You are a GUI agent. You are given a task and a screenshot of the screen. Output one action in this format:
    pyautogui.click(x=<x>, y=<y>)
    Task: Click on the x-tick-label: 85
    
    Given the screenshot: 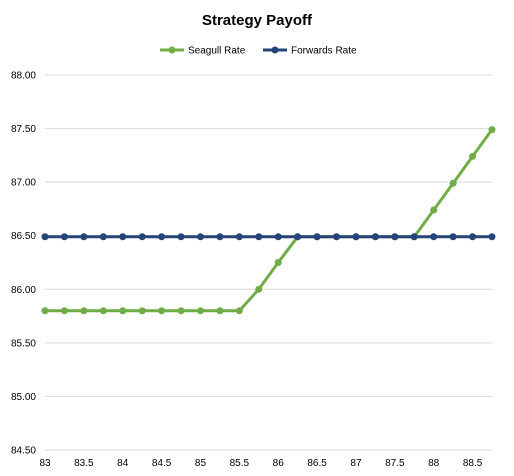 What is the action you would take?
    pyautogui.click(x=201, y=463)
    